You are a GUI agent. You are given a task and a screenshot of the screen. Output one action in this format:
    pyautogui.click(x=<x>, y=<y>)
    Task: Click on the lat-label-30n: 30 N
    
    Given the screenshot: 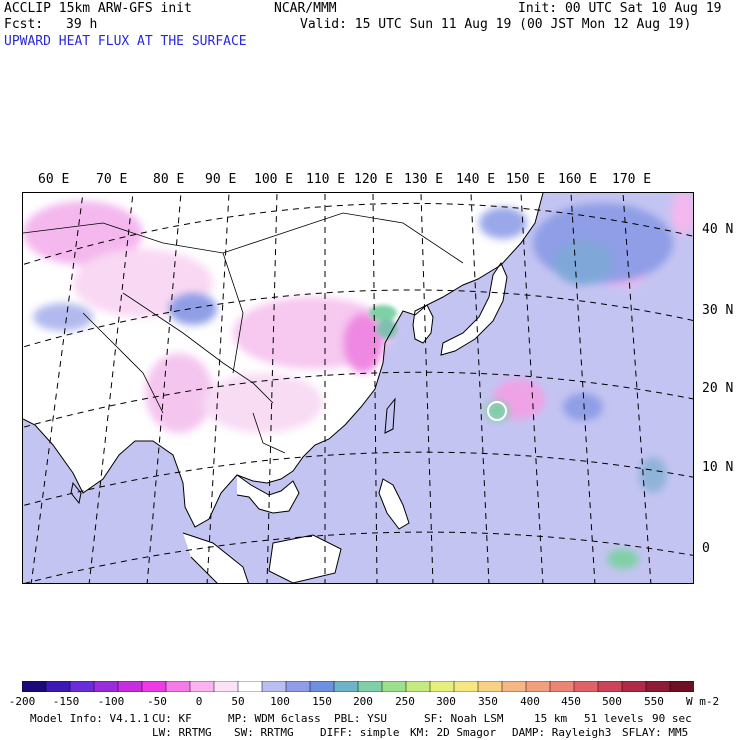 What is the action you would take?
    pyautogui.click(x=718, y=310)
    